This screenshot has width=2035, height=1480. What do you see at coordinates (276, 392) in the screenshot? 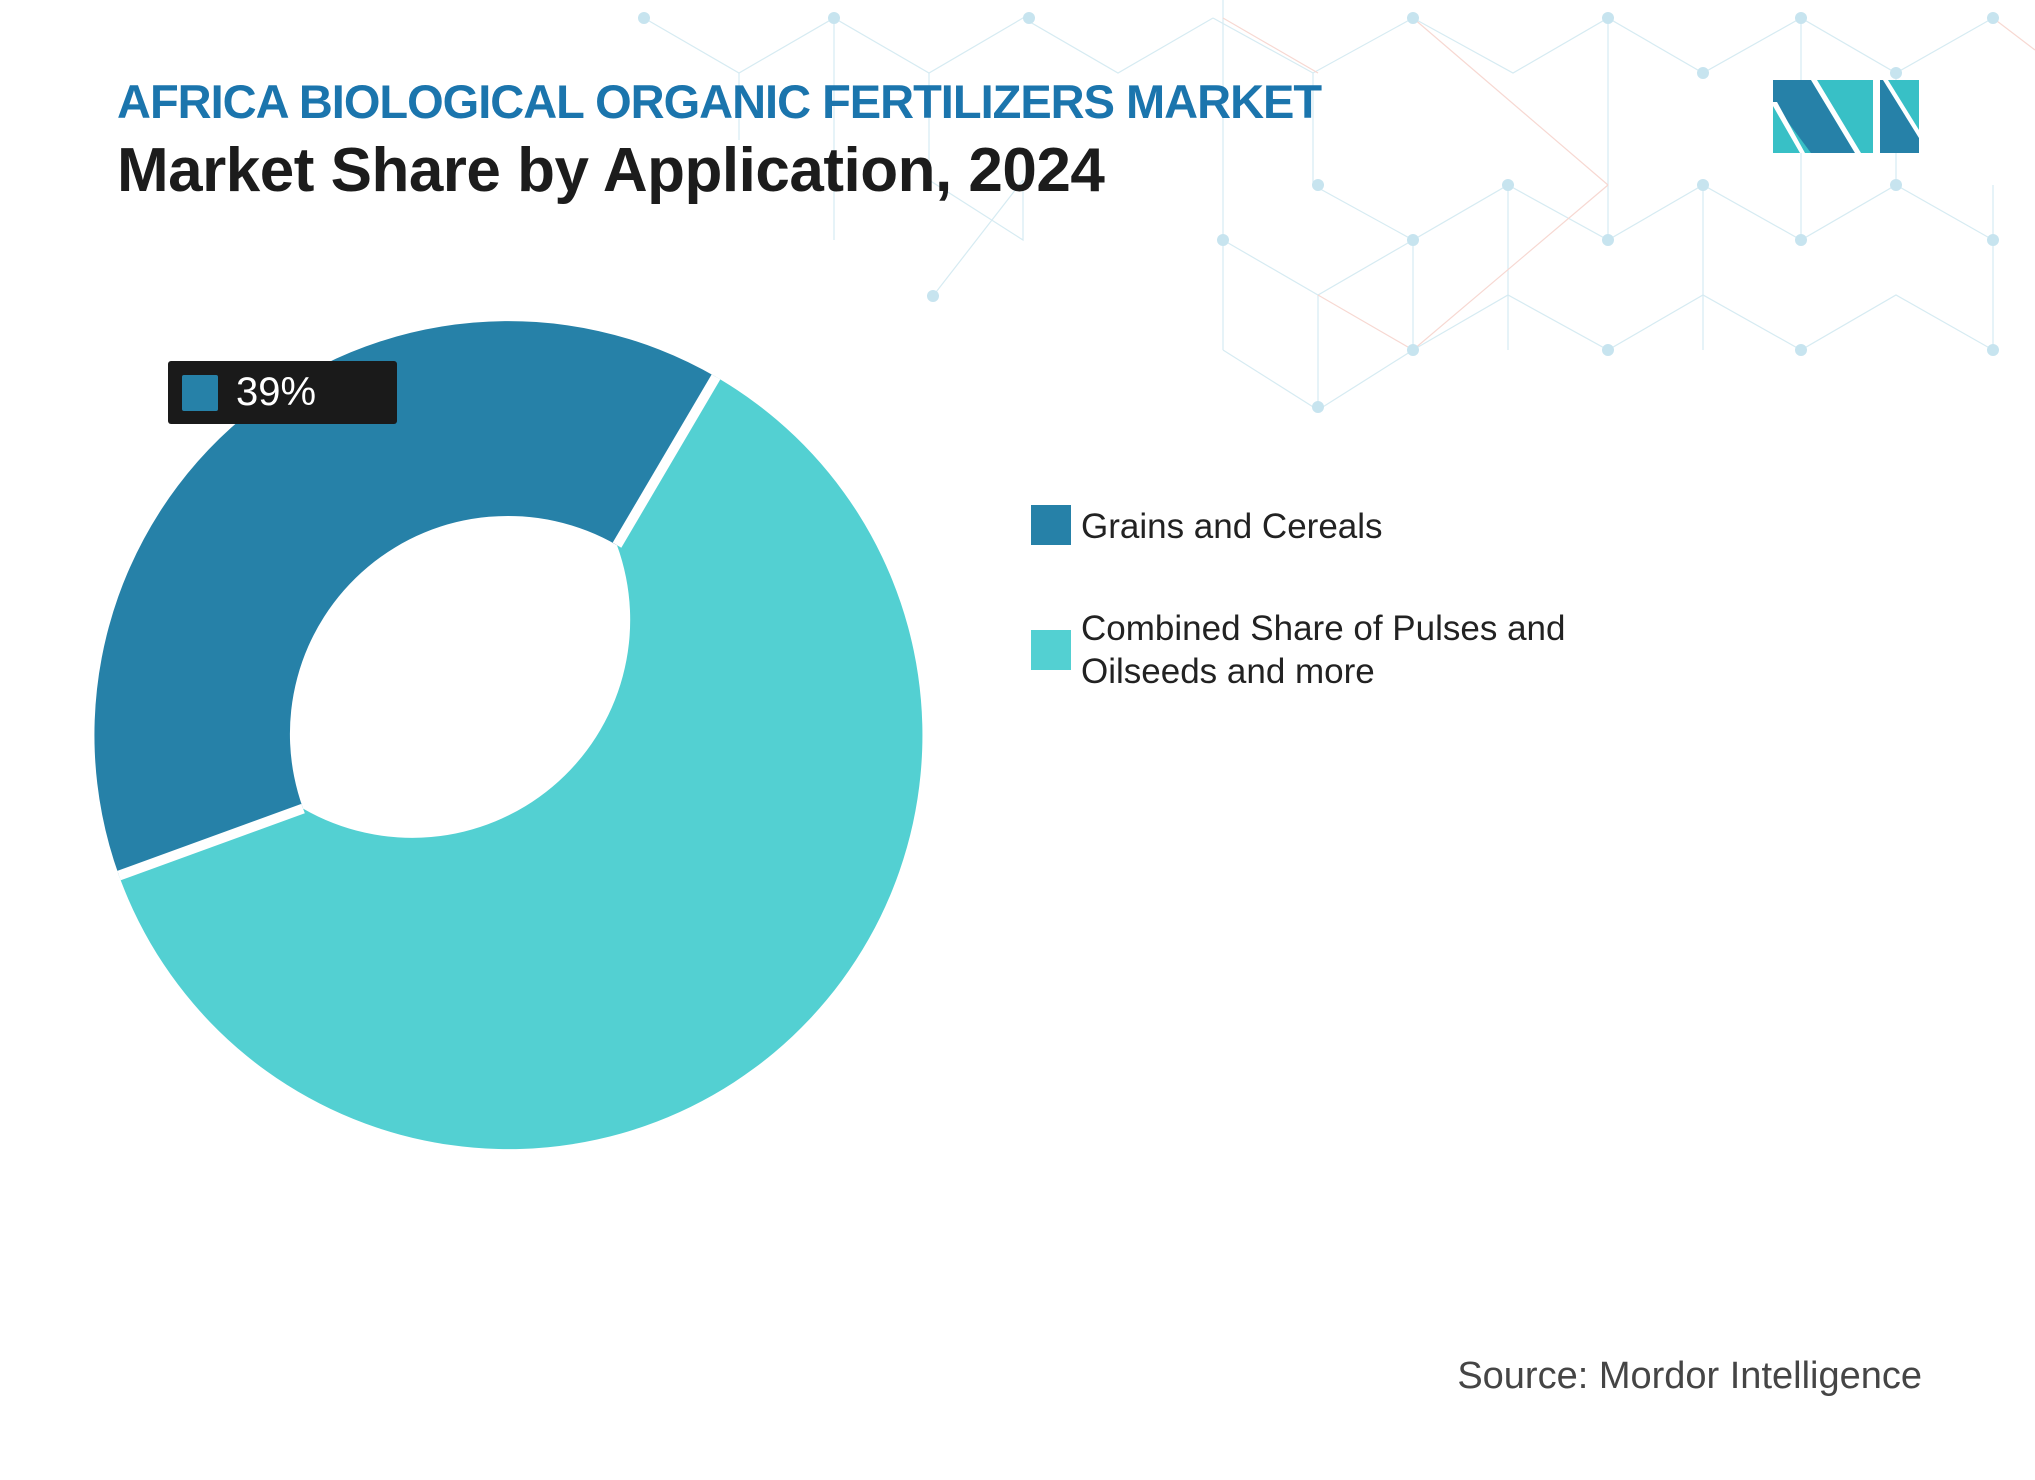
I see `data-label-value: 39%` at bounding box center [276, 392].